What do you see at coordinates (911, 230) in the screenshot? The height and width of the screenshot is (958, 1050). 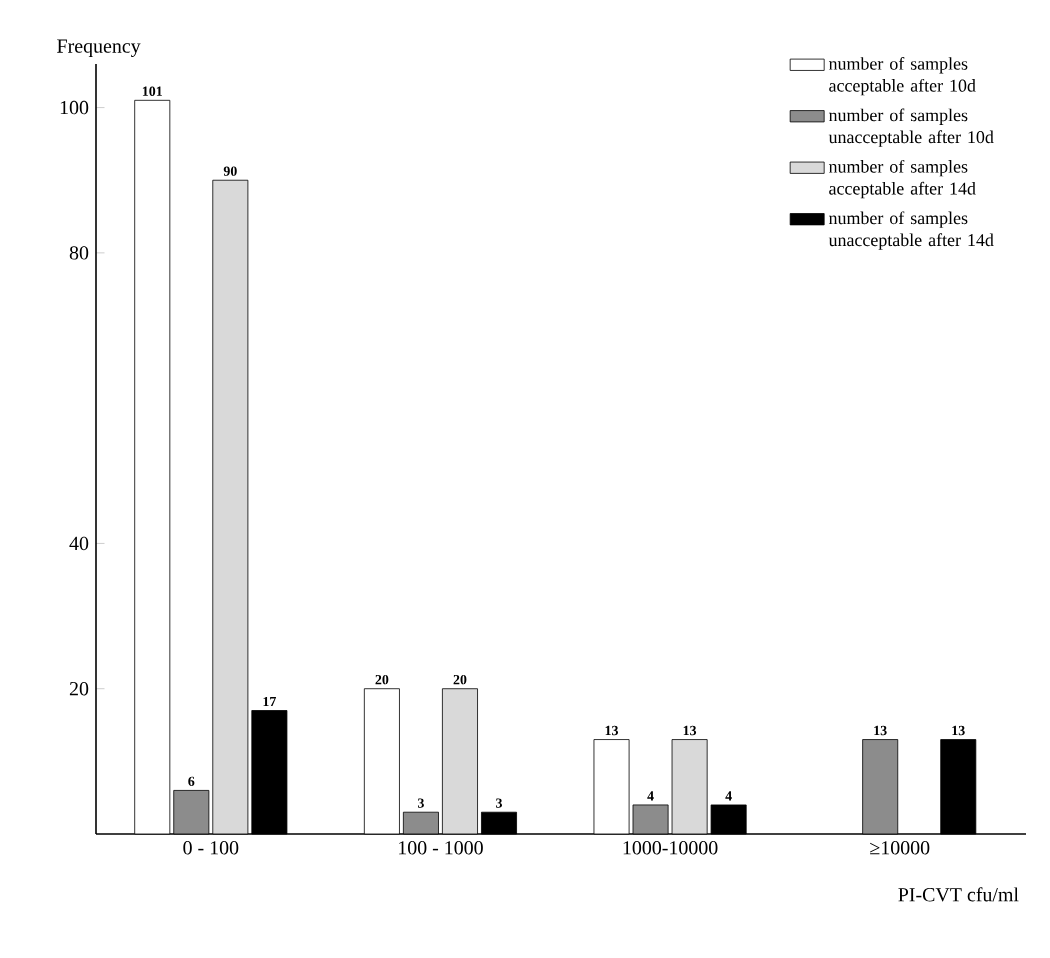 I see `legend-label: number of samples unacceptable after 14d` at bounding box center [911, 230].